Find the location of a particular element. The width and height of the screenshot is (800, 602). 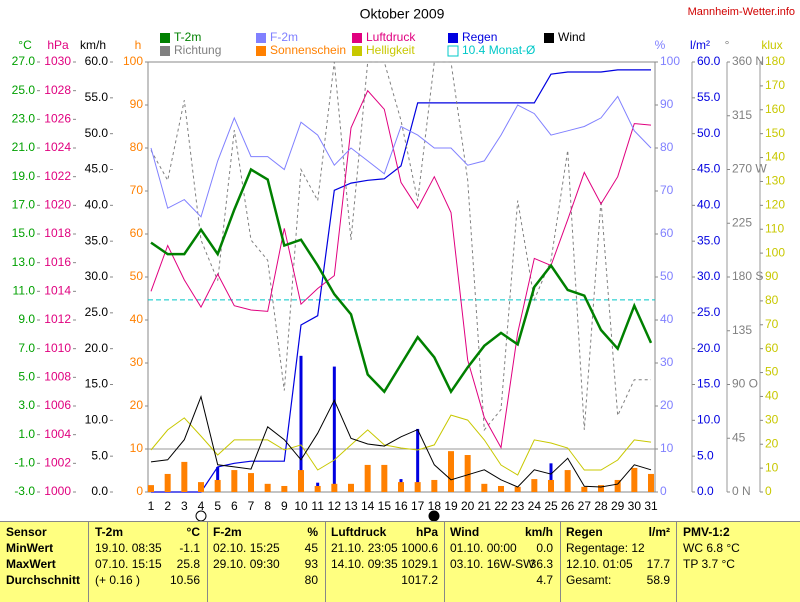

axis-unit: km/h is located at coordinates (93, 45).